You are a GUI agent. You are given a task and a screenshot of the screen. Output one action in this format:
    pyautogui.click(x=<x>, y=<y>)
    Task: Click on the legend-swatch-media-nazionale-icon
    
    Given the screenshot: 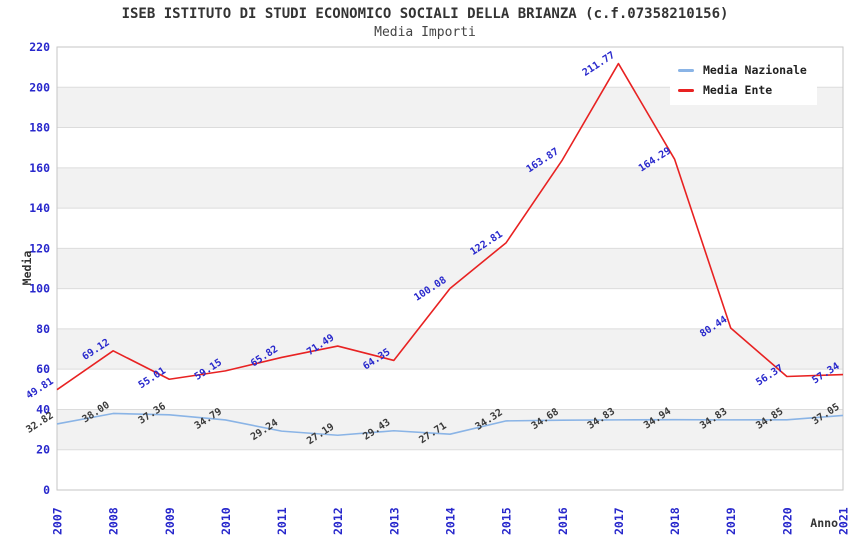 What is the action you would take?
    pyautogui.click(x=686, y=70)
    